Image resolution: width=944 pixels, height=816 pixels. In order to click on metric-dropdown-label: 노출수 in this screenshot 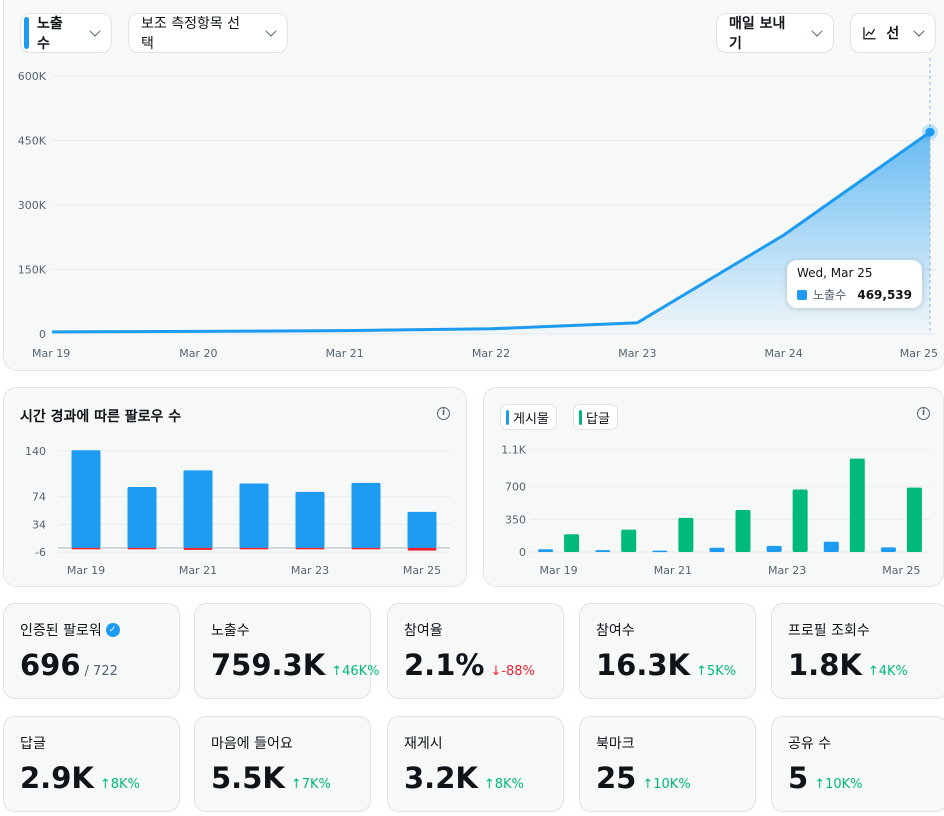, I will do `click(50, 34)`.